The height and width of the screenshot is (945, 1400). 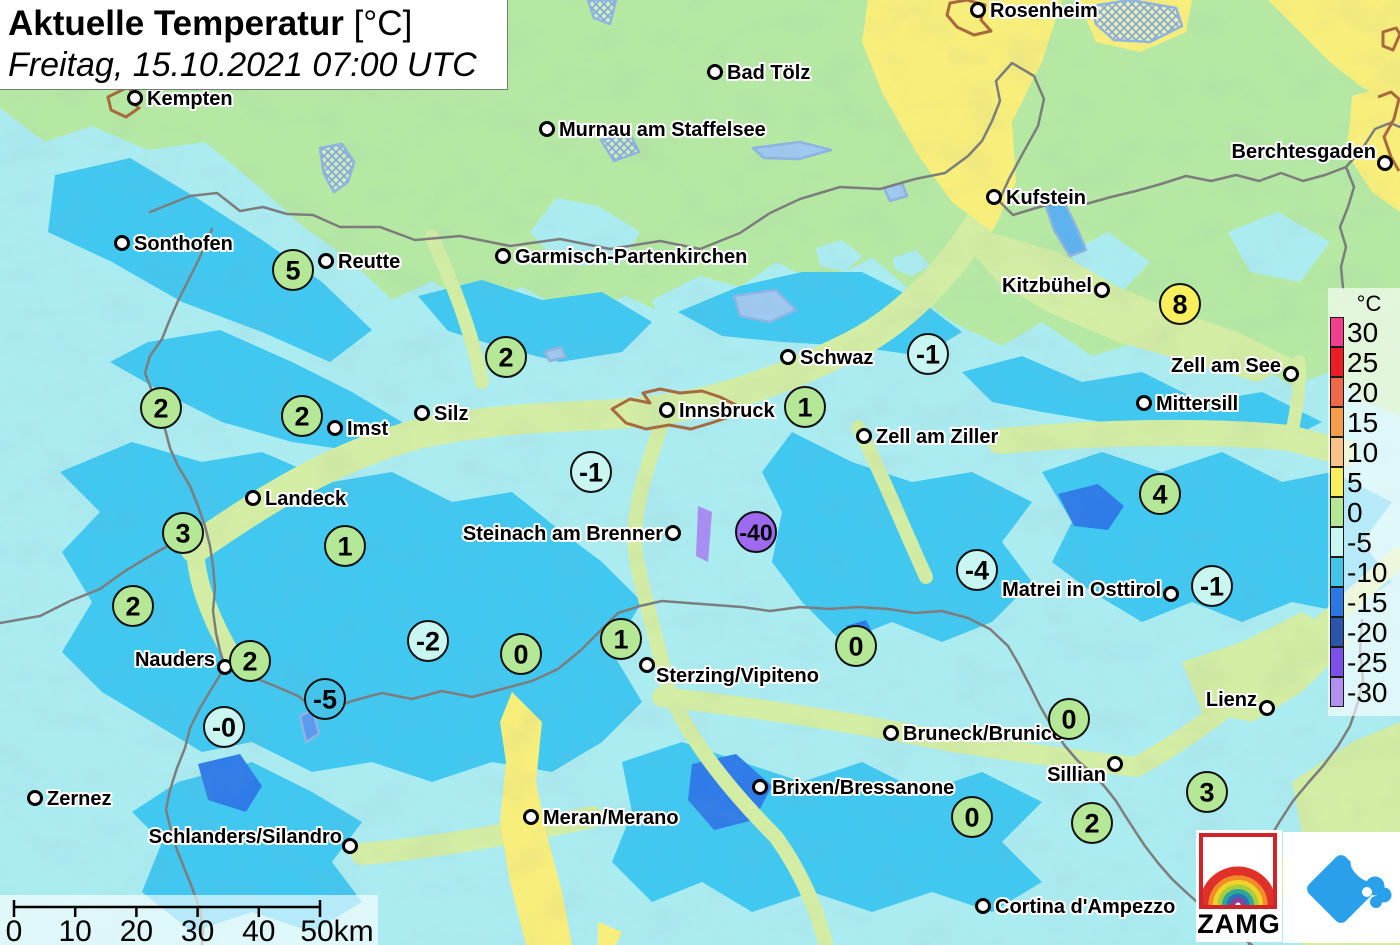 I want to click on legend-unit-label: °C, so click(x=1369, y=303).